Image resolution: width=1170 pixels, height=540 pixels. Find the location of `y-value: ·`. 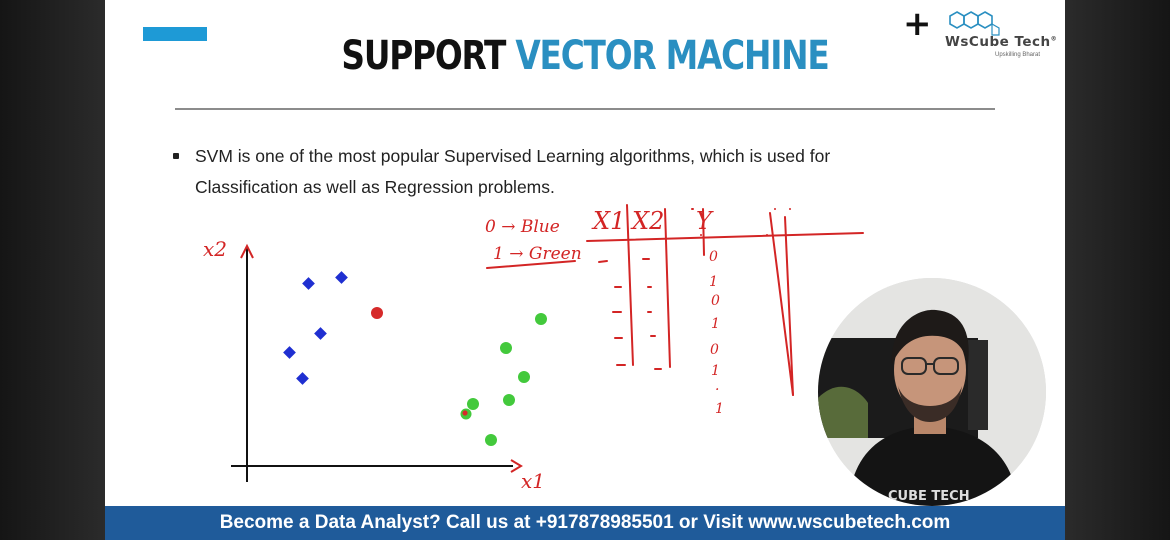

y-value: · is located at coordinates (717, 390).